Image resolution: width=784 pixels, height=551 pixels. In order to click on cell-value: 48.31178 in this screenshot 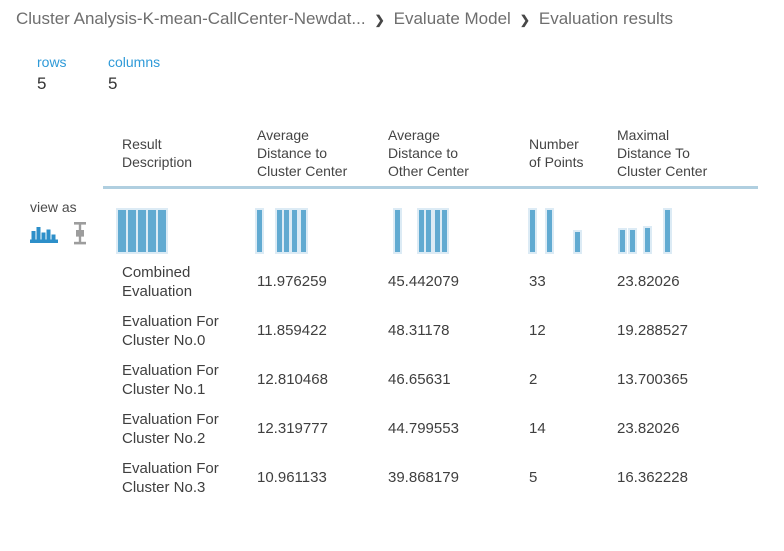, I will do `click(419, 330)`.